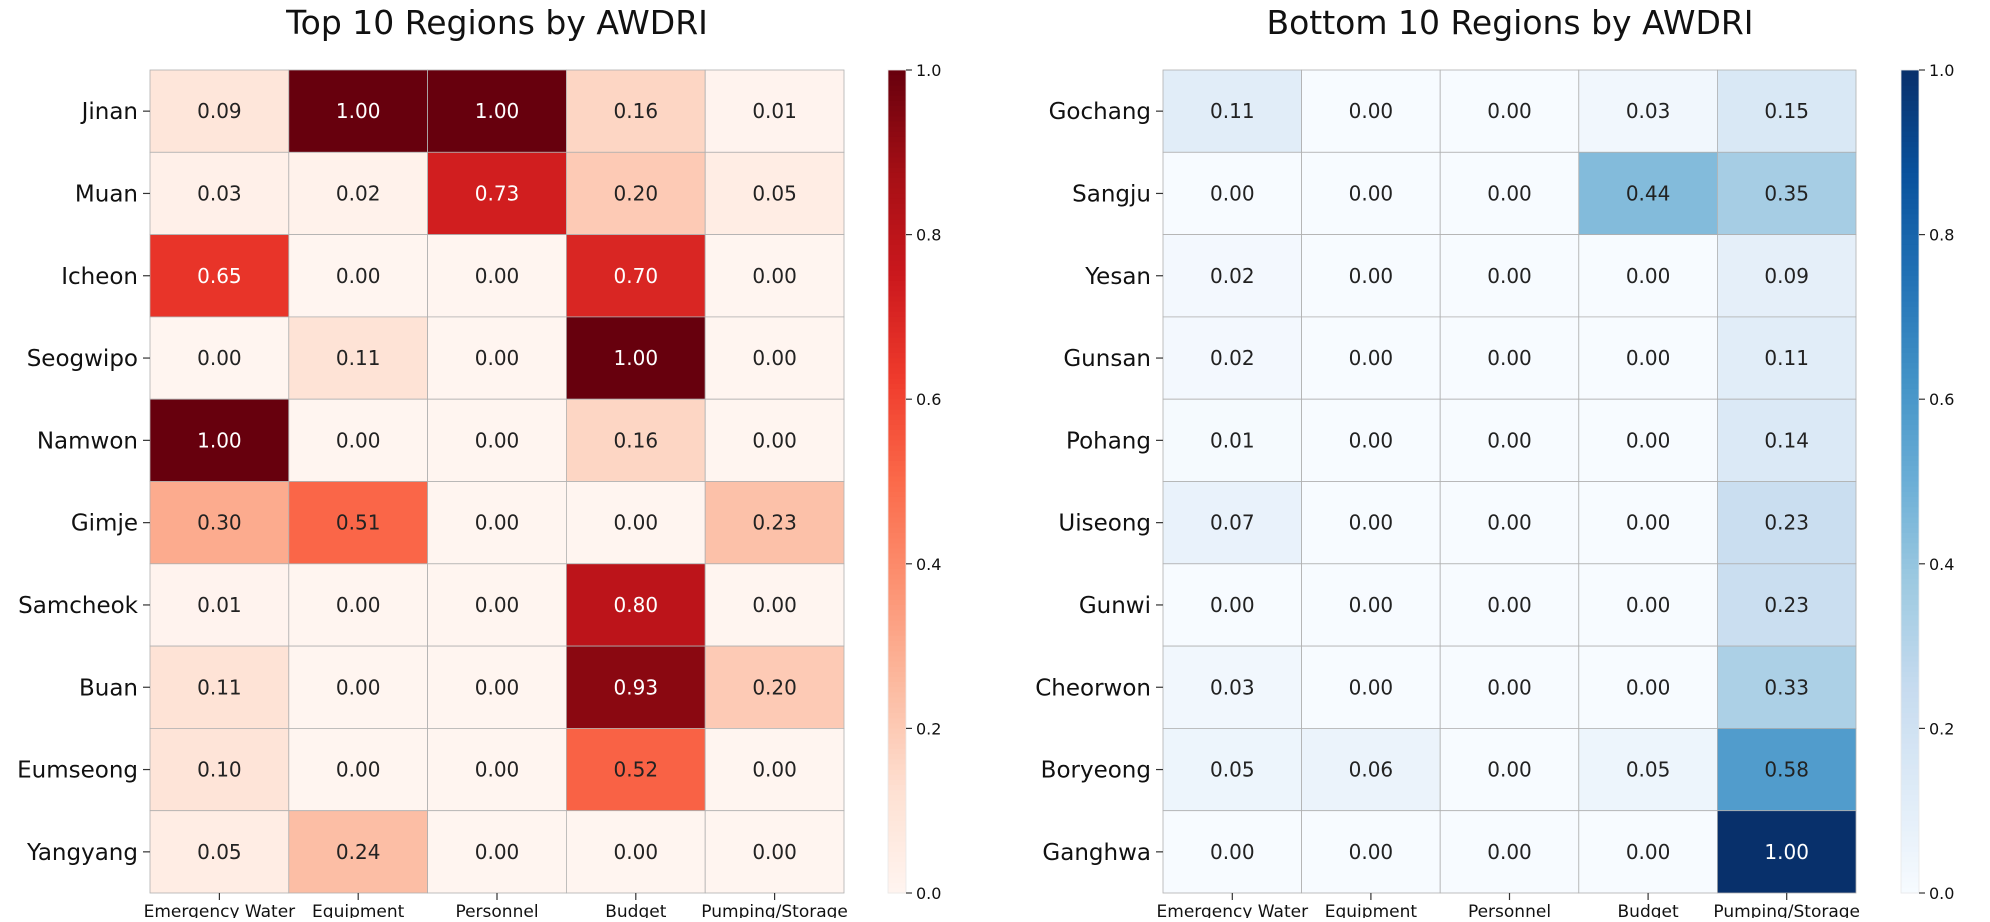 This screenshot has height=922, width=1990. What do you see at coordinates (497, 193) in the screenshot?
I see `cell-value-label: 0.73` at bounding box center [497, 193].